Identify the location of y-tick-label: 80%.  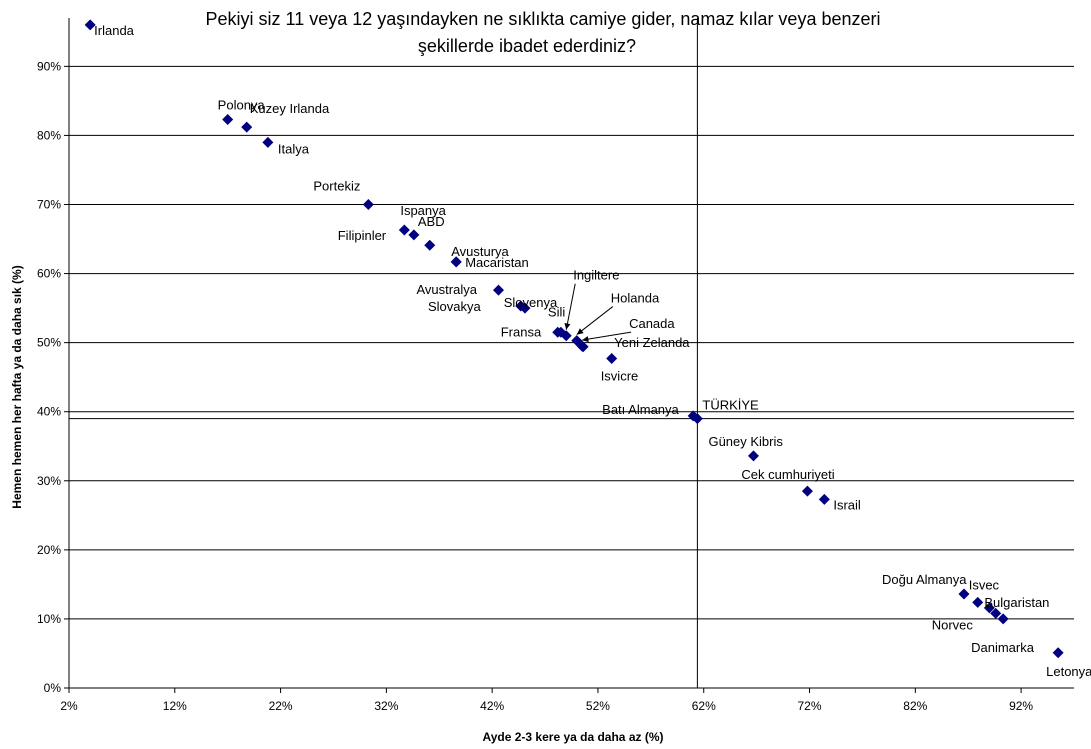
(49, 135).